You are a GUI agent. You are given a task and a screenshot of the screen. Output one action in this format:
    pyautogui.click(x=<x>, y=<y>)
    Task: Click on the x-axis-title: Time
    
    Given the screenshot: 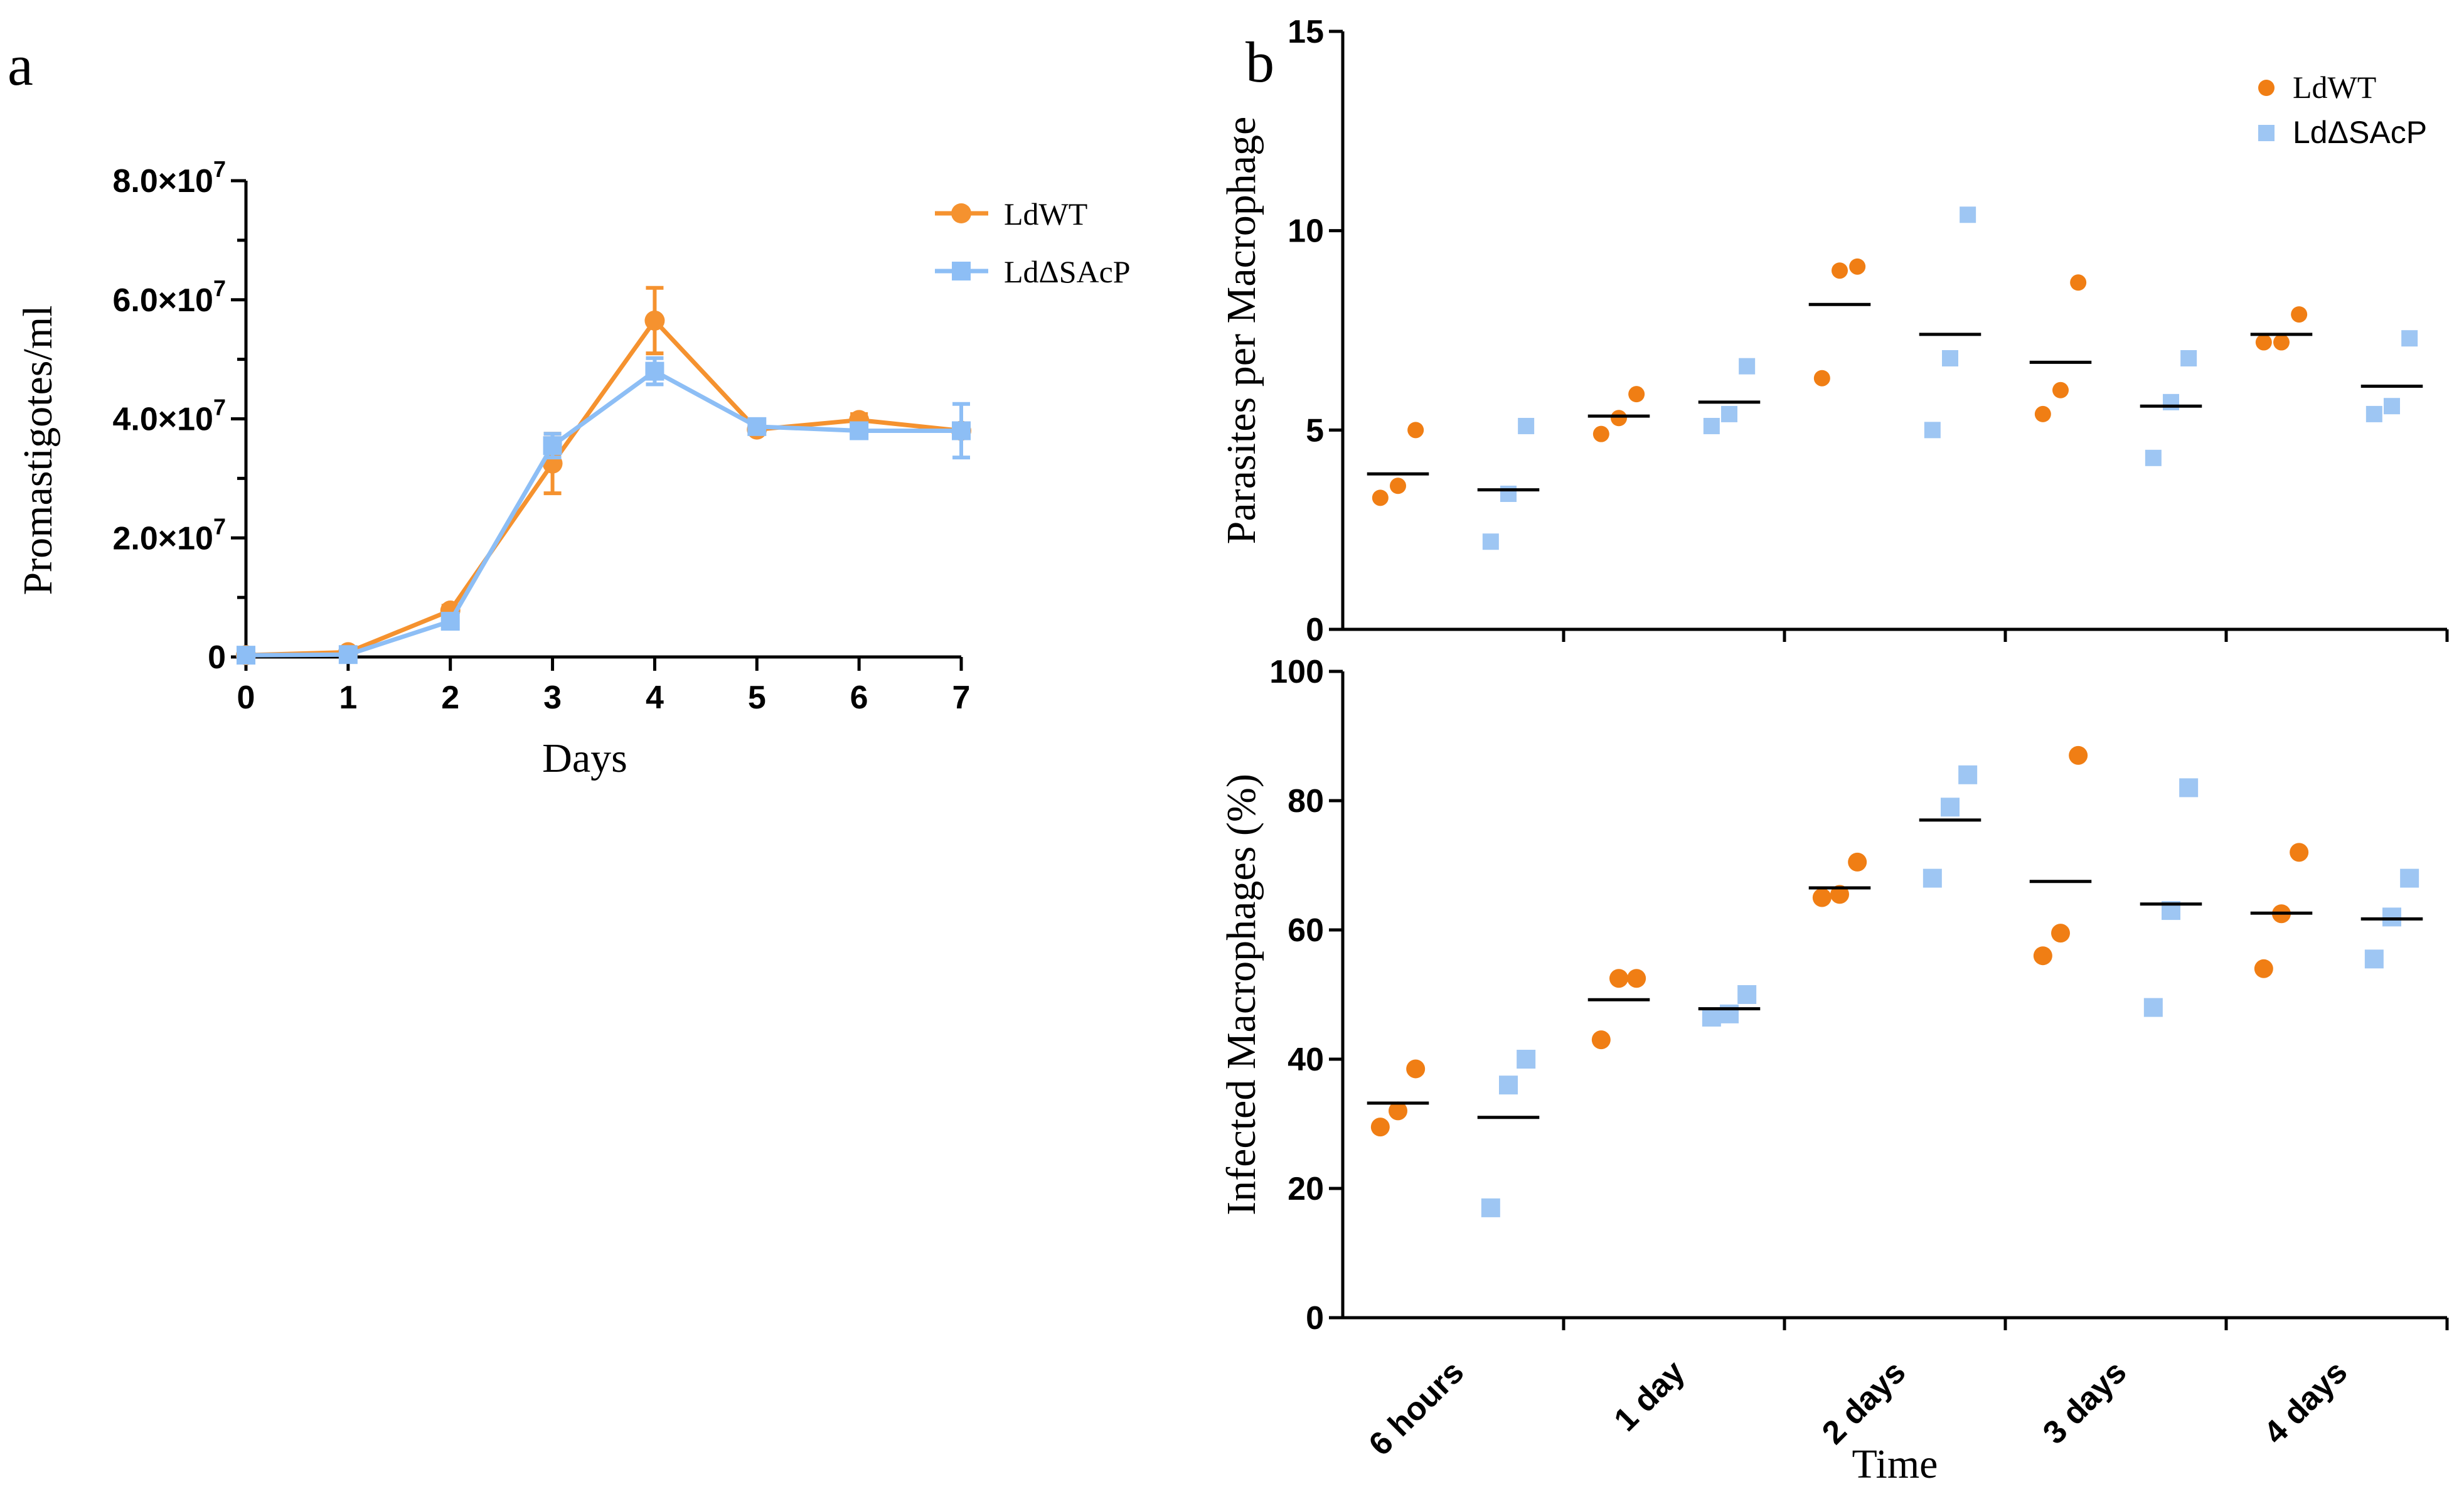 What is the action you would take?
    pyautogui.click(x=1895, y=1464)
    